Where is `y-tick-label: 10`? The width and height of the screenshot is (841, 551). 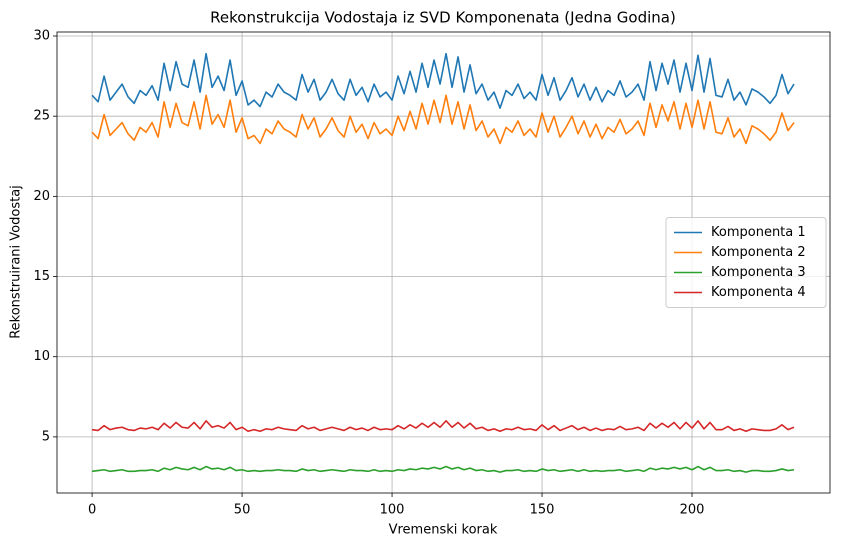
y-tick-label: 10 is located at coordinates (41, 356).